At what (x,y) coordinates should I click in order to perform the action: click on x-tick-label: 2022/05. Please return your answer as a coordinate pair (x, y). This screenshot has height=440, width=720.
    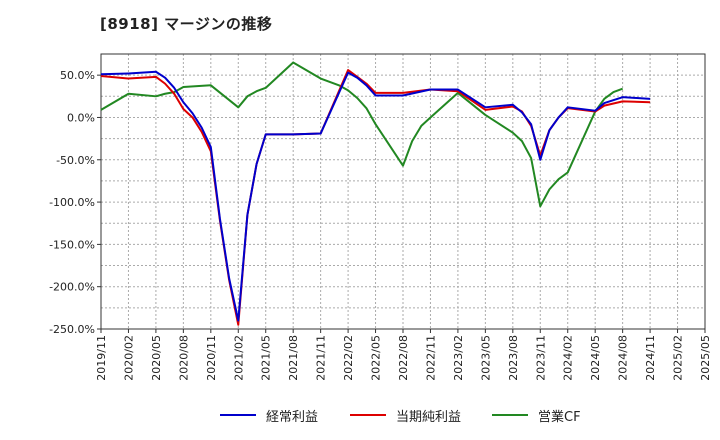
    Looking at the image, I should click on (376, 358).